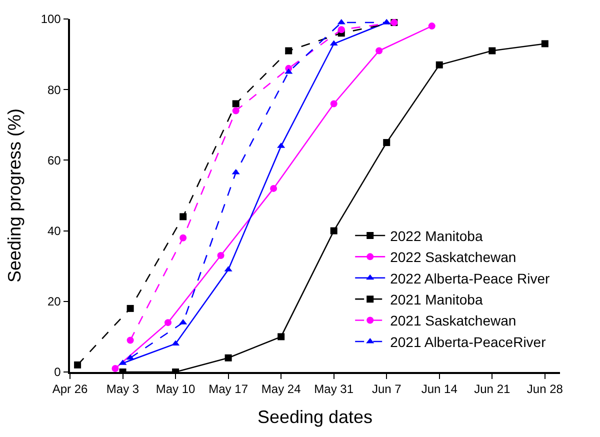  What do you see at coordinates (470, 278) in the screenshot?
I see `legend-label: 2022 Alberta-Peace River` at bounding box center [470, 278].